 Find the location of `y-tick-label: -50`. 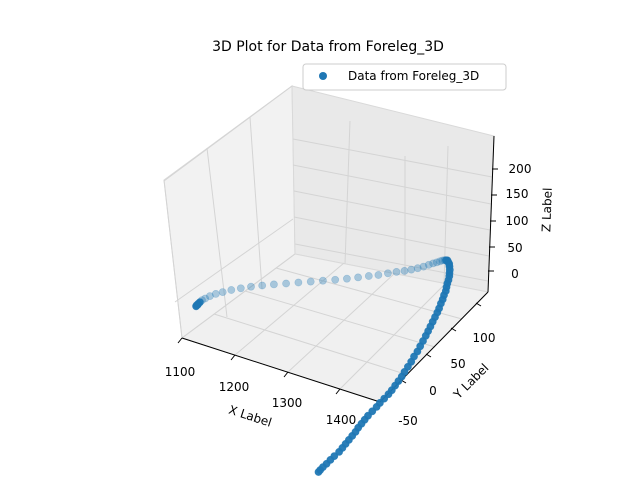

y-tick-label: -50 is located at coordinates (408, 421).